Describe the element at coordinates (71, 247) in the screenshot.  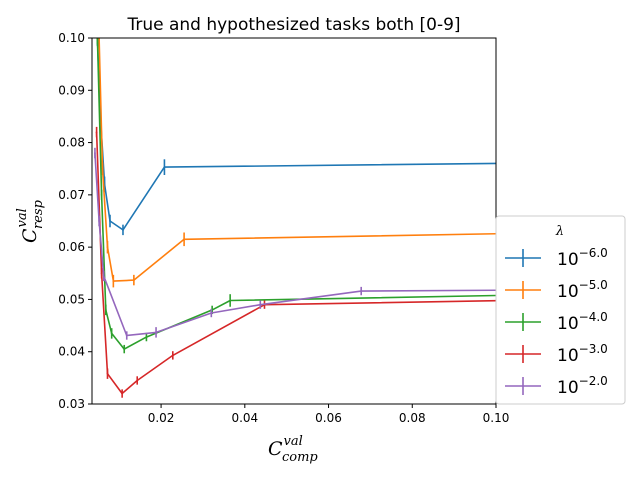
I see `y-tick-label: 0.06` at that location.